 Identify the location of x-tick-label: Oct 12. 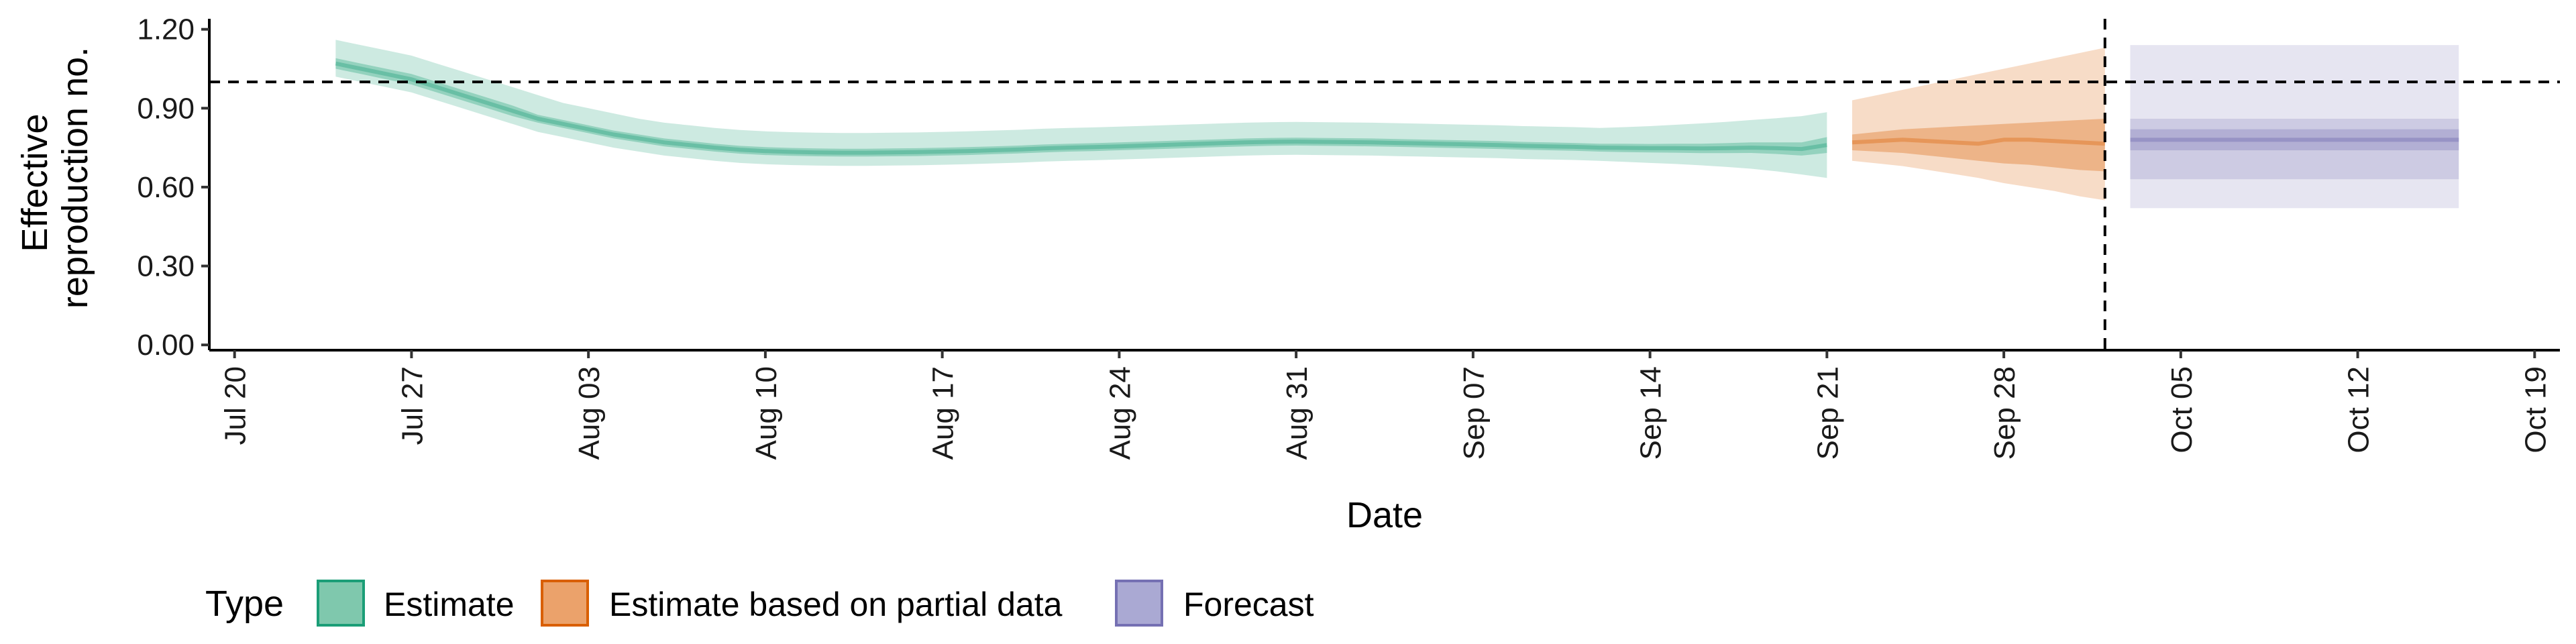
(2359, 409).